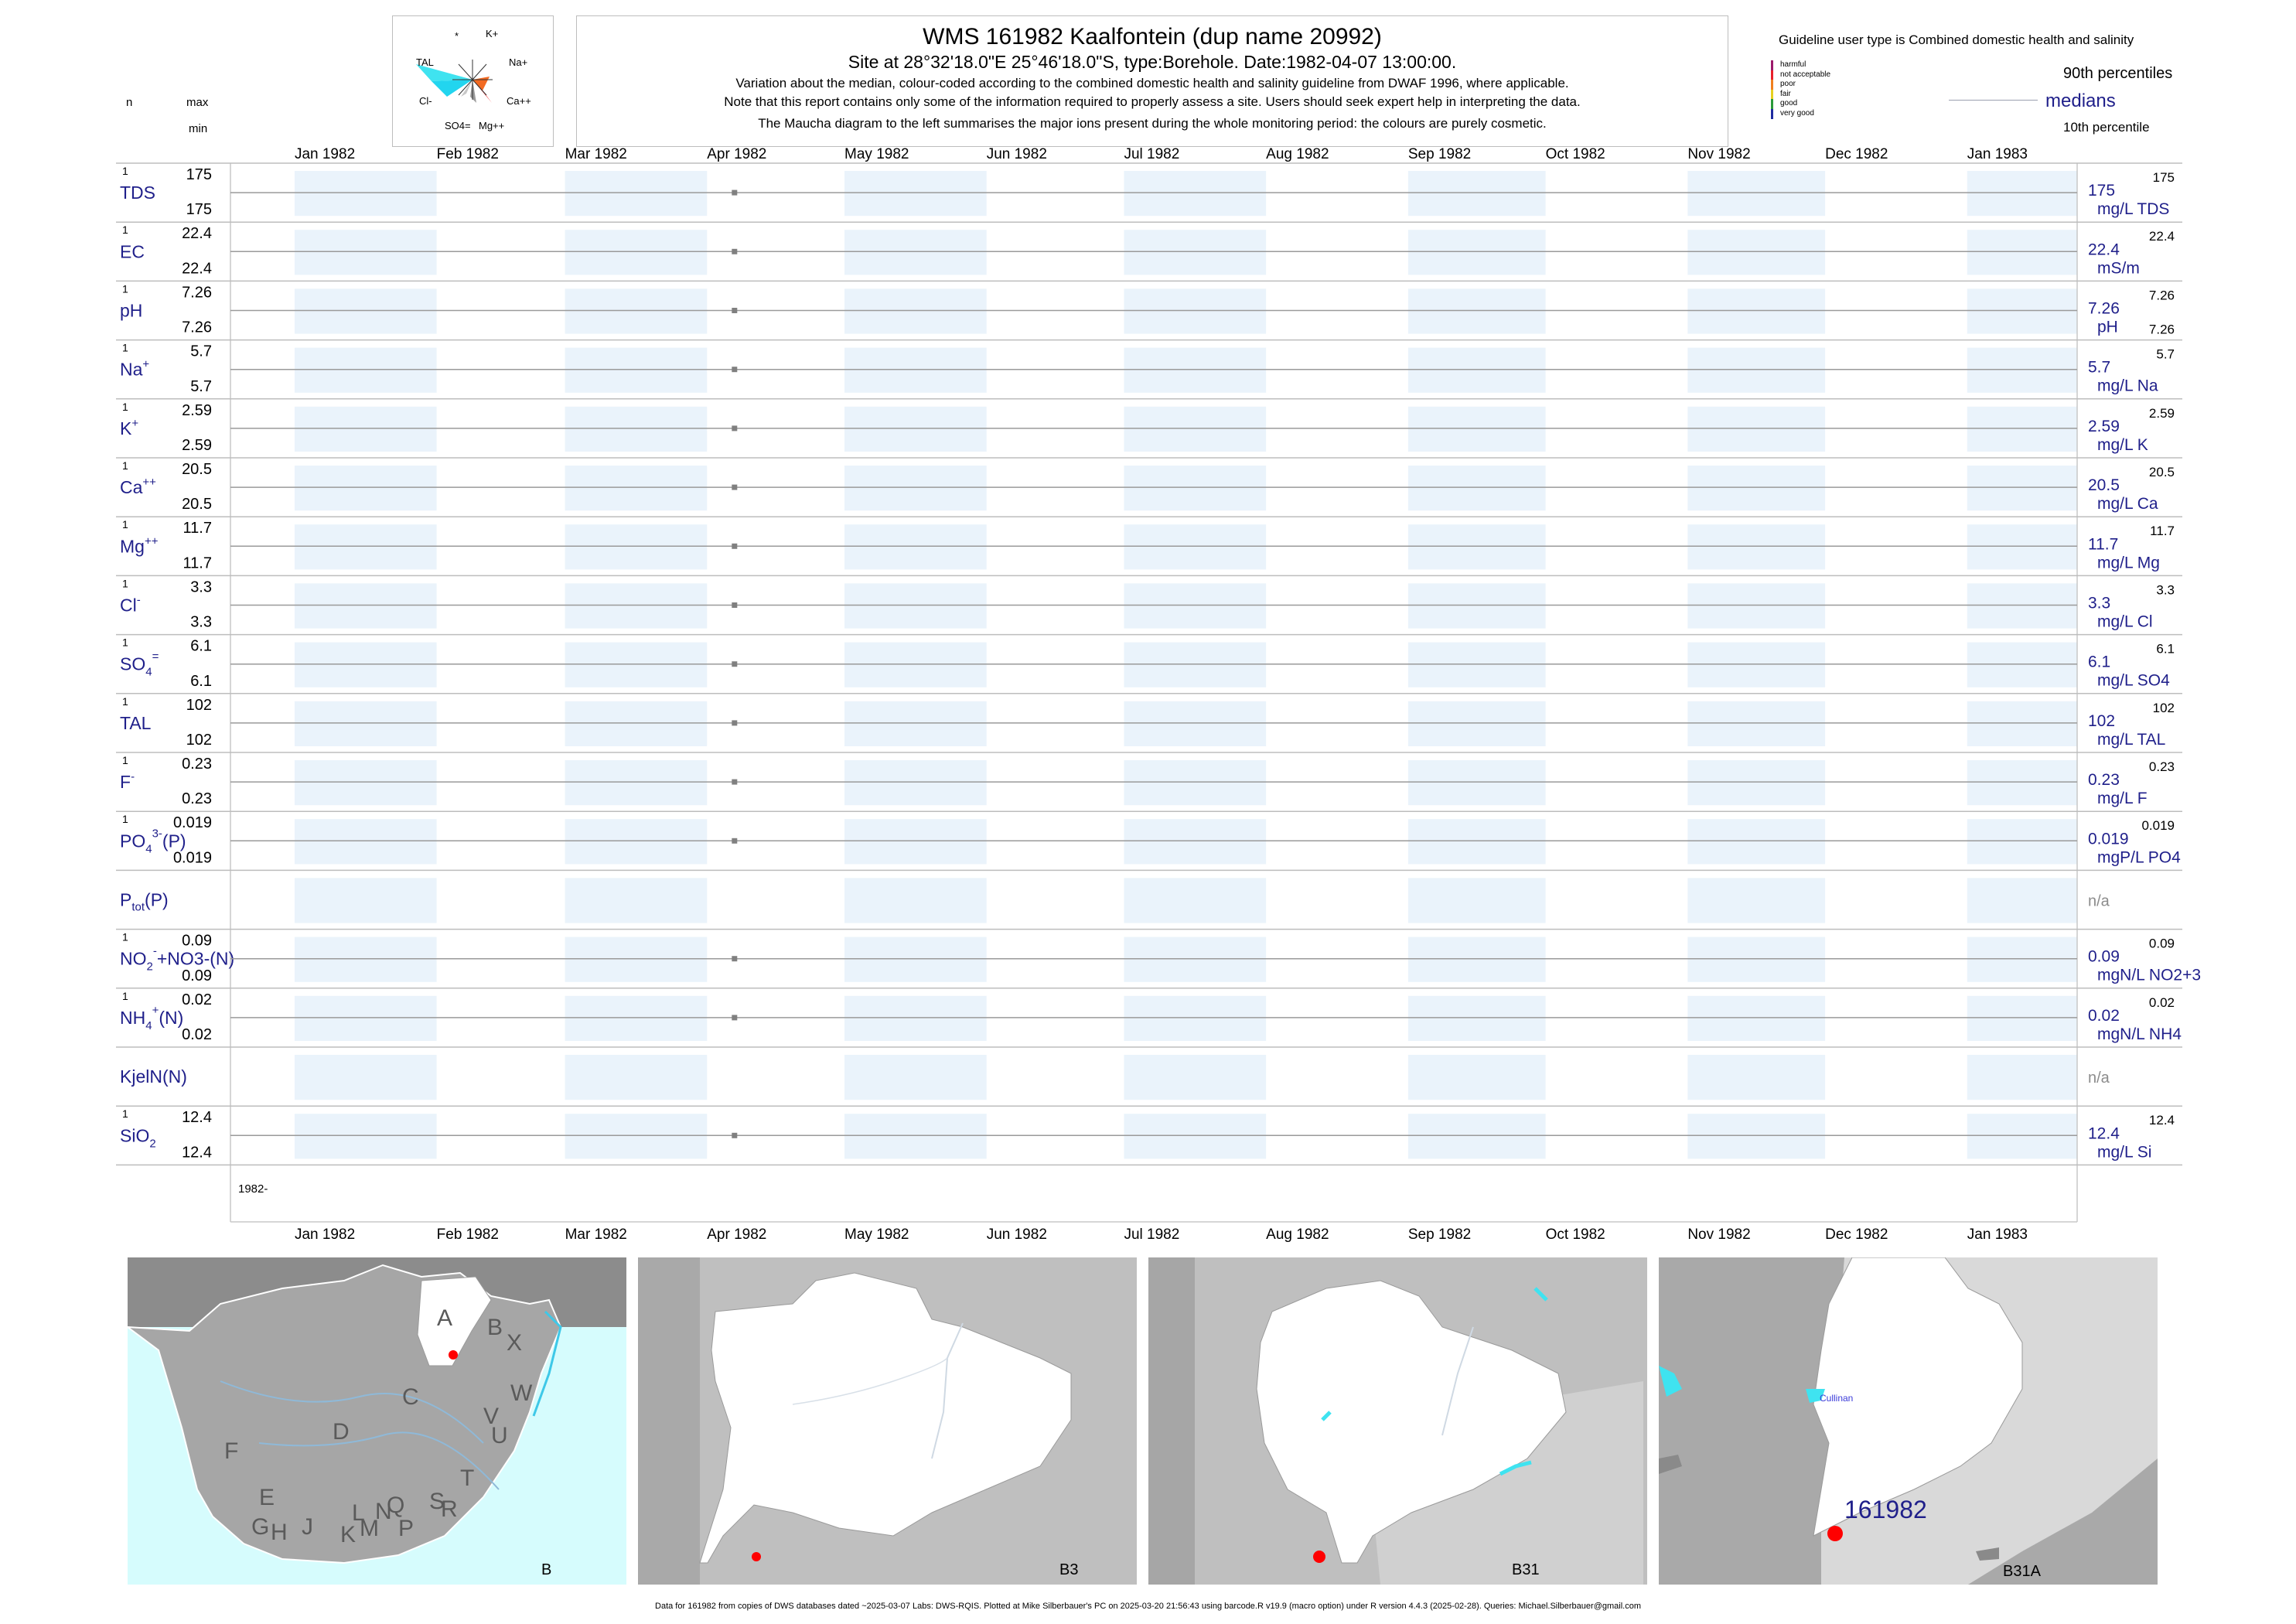 Image resolution: width=2296 pixels, height=1624 pixels. Describe the element at coordinates (2162, 766) in the screenshot. I see `p90-value: 0.23` at that location.